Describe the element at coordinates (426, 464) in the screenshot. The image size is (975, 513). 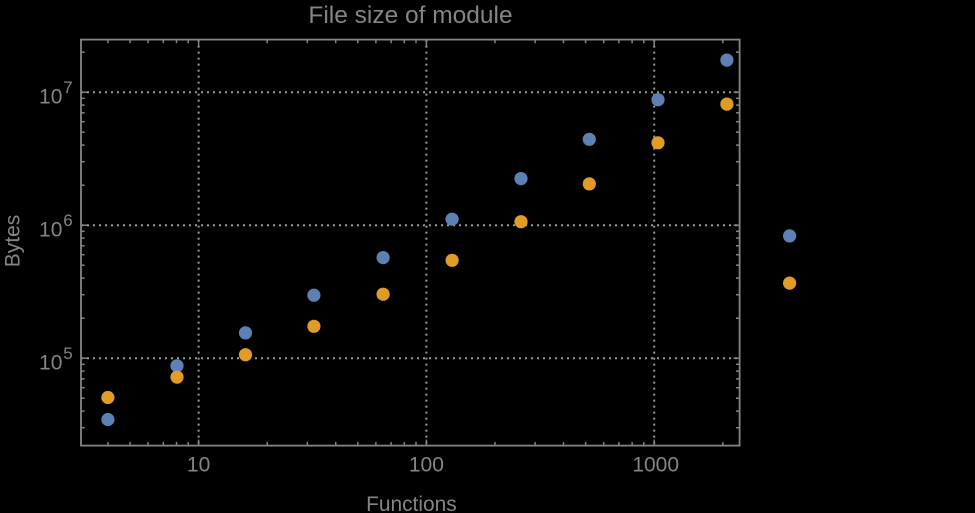
I see `svg-text: 100` at that location.